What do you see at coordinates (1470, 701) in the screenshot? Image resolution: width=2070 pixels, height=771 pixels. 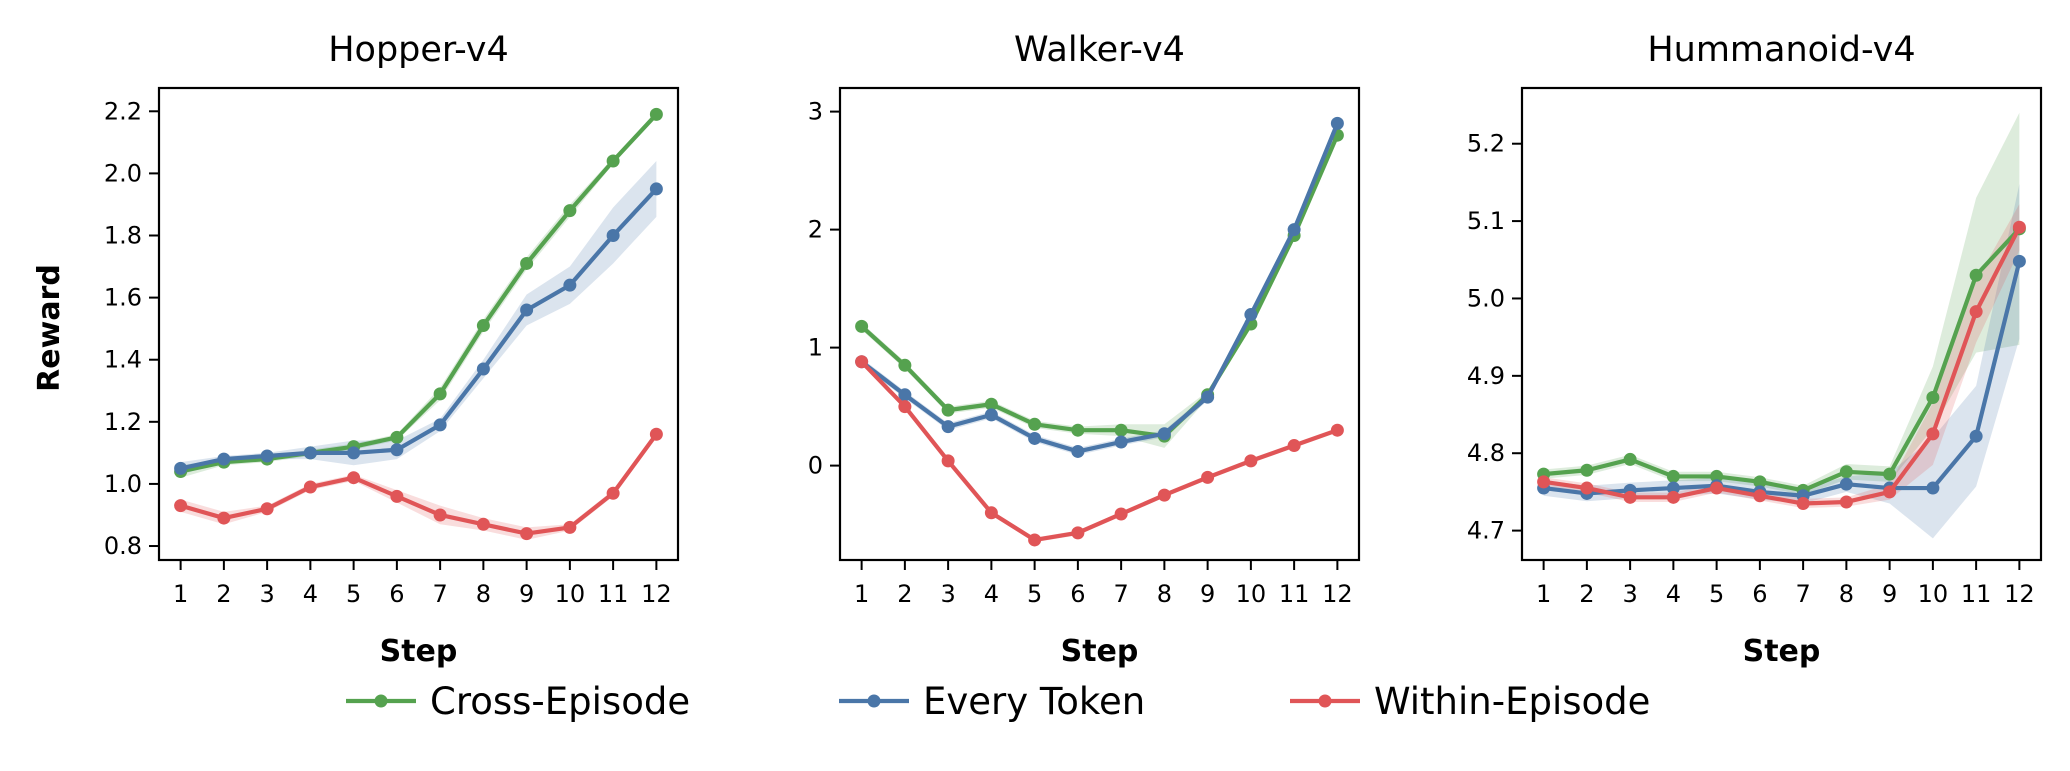 I see `legend-item-within-episode: Within-Episode` at bounding box center [1470, 701].